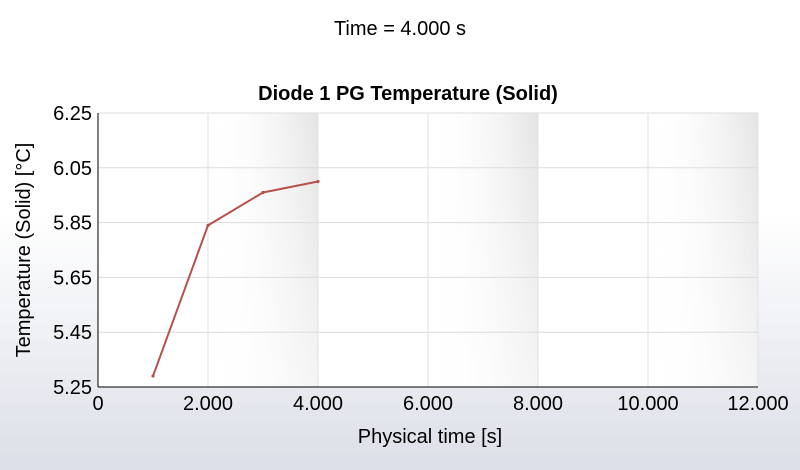 The width and height of the screenshot is (800, 470). What do you see at coordinates (428, 404) in the screenshot?
I see `x-tick-label: 6.000` at bounding box center [428, 404].